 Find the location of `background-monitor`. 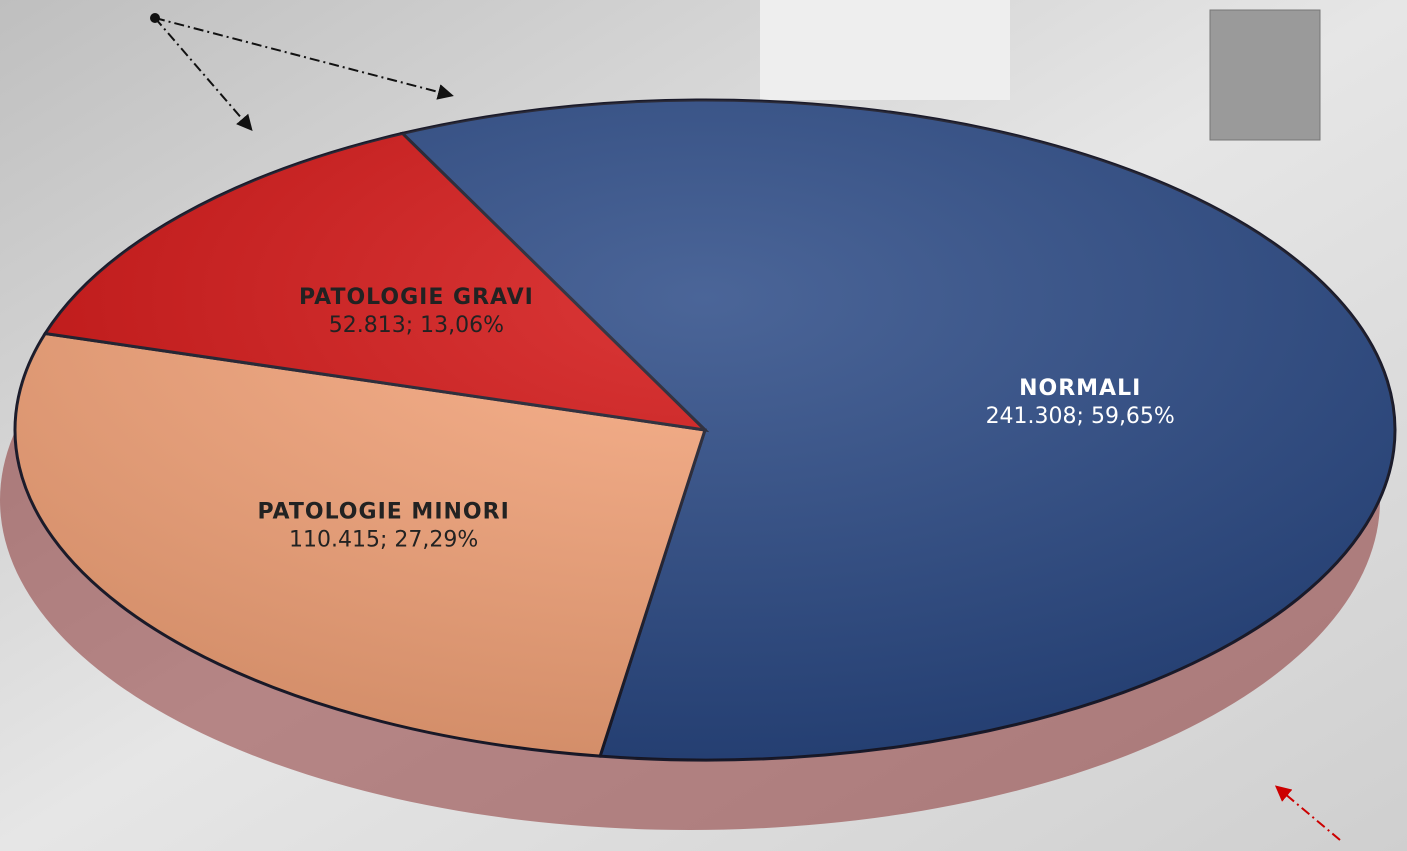

background-monitor is located at coordinates (1265, 75).